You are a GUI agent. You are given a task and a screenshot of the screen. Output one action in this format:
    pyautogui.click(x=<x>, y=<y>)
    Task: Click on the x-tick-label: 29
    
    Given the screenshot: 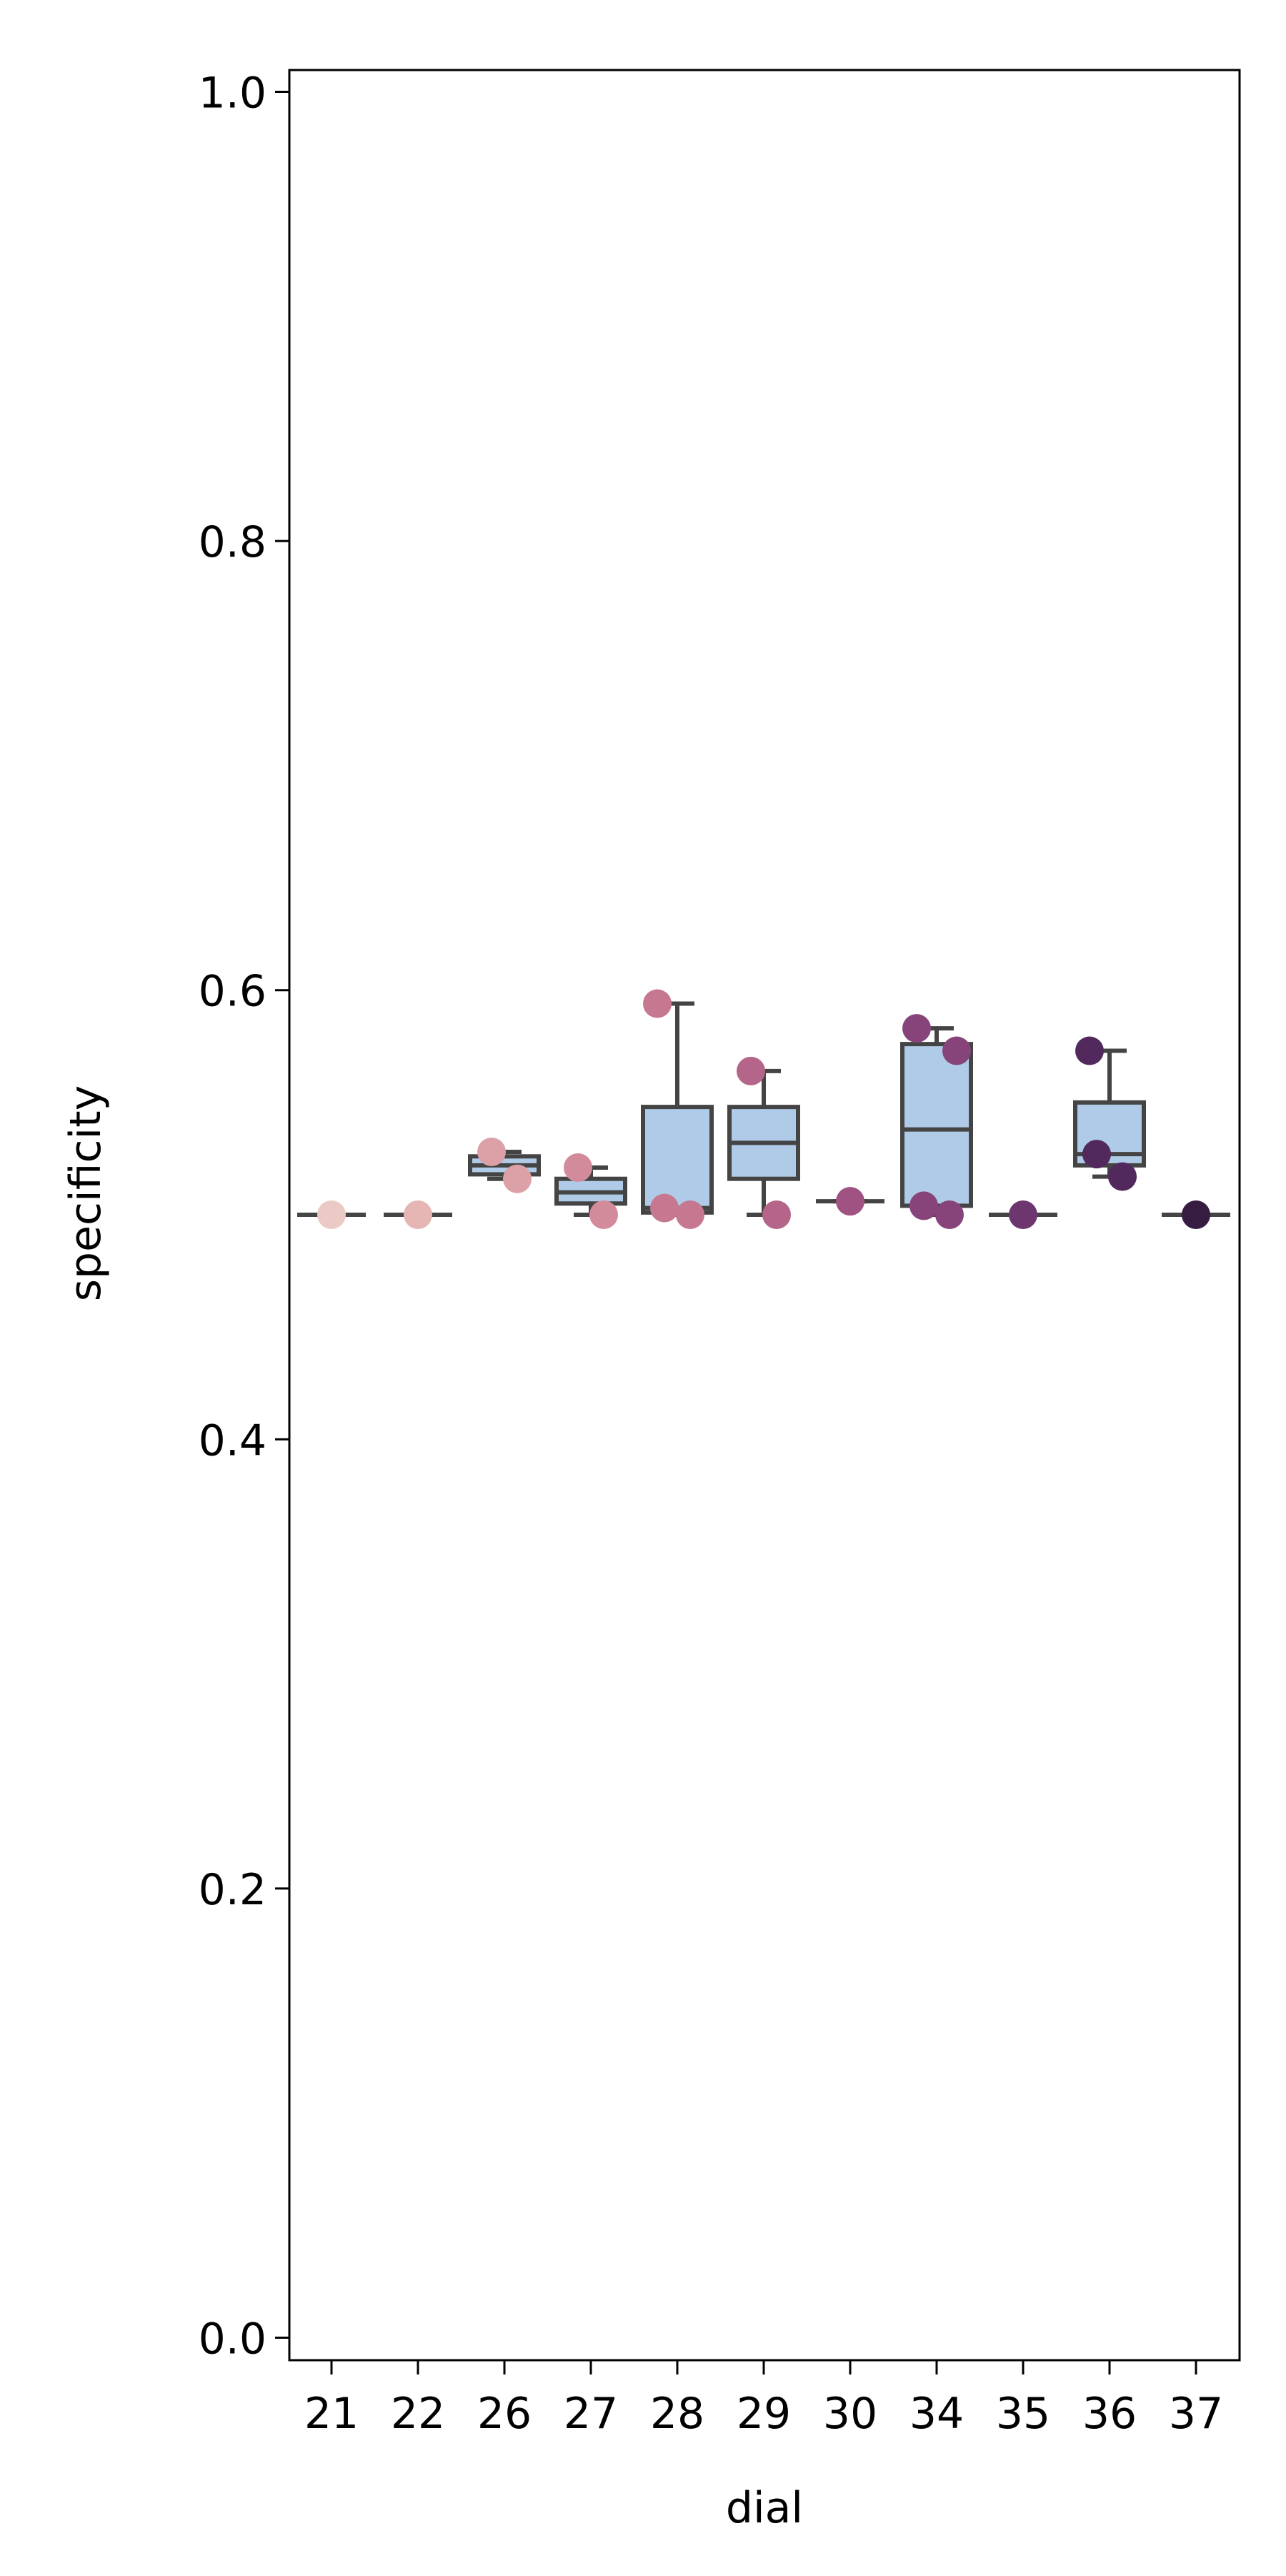 What is the action you would take?
    pyautogui.click(x=764, y=2414)
    